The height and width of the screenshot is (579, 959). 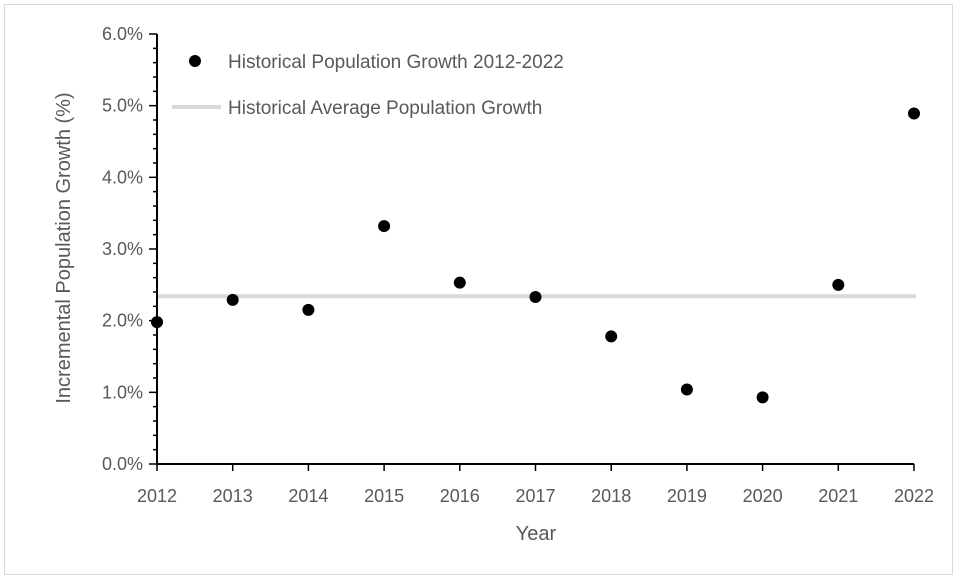 What do you see at coordinates (122, 177) in the screenshot?
I see `y-tick-label: 4.0%` at bounding box center [122, 177].